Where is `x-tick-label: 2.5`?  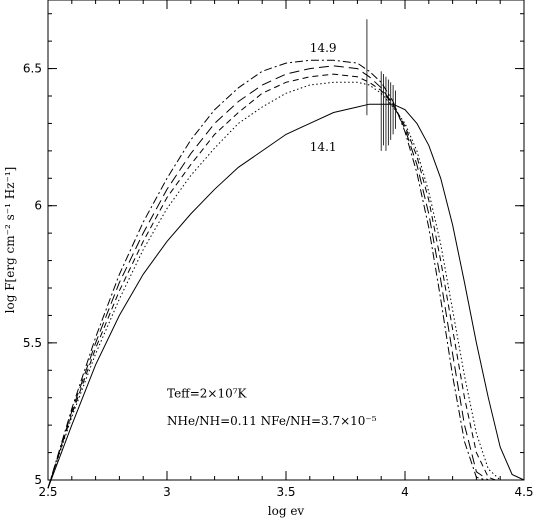
x-tick-label: 2.5 is located at coordinates (47, 492).